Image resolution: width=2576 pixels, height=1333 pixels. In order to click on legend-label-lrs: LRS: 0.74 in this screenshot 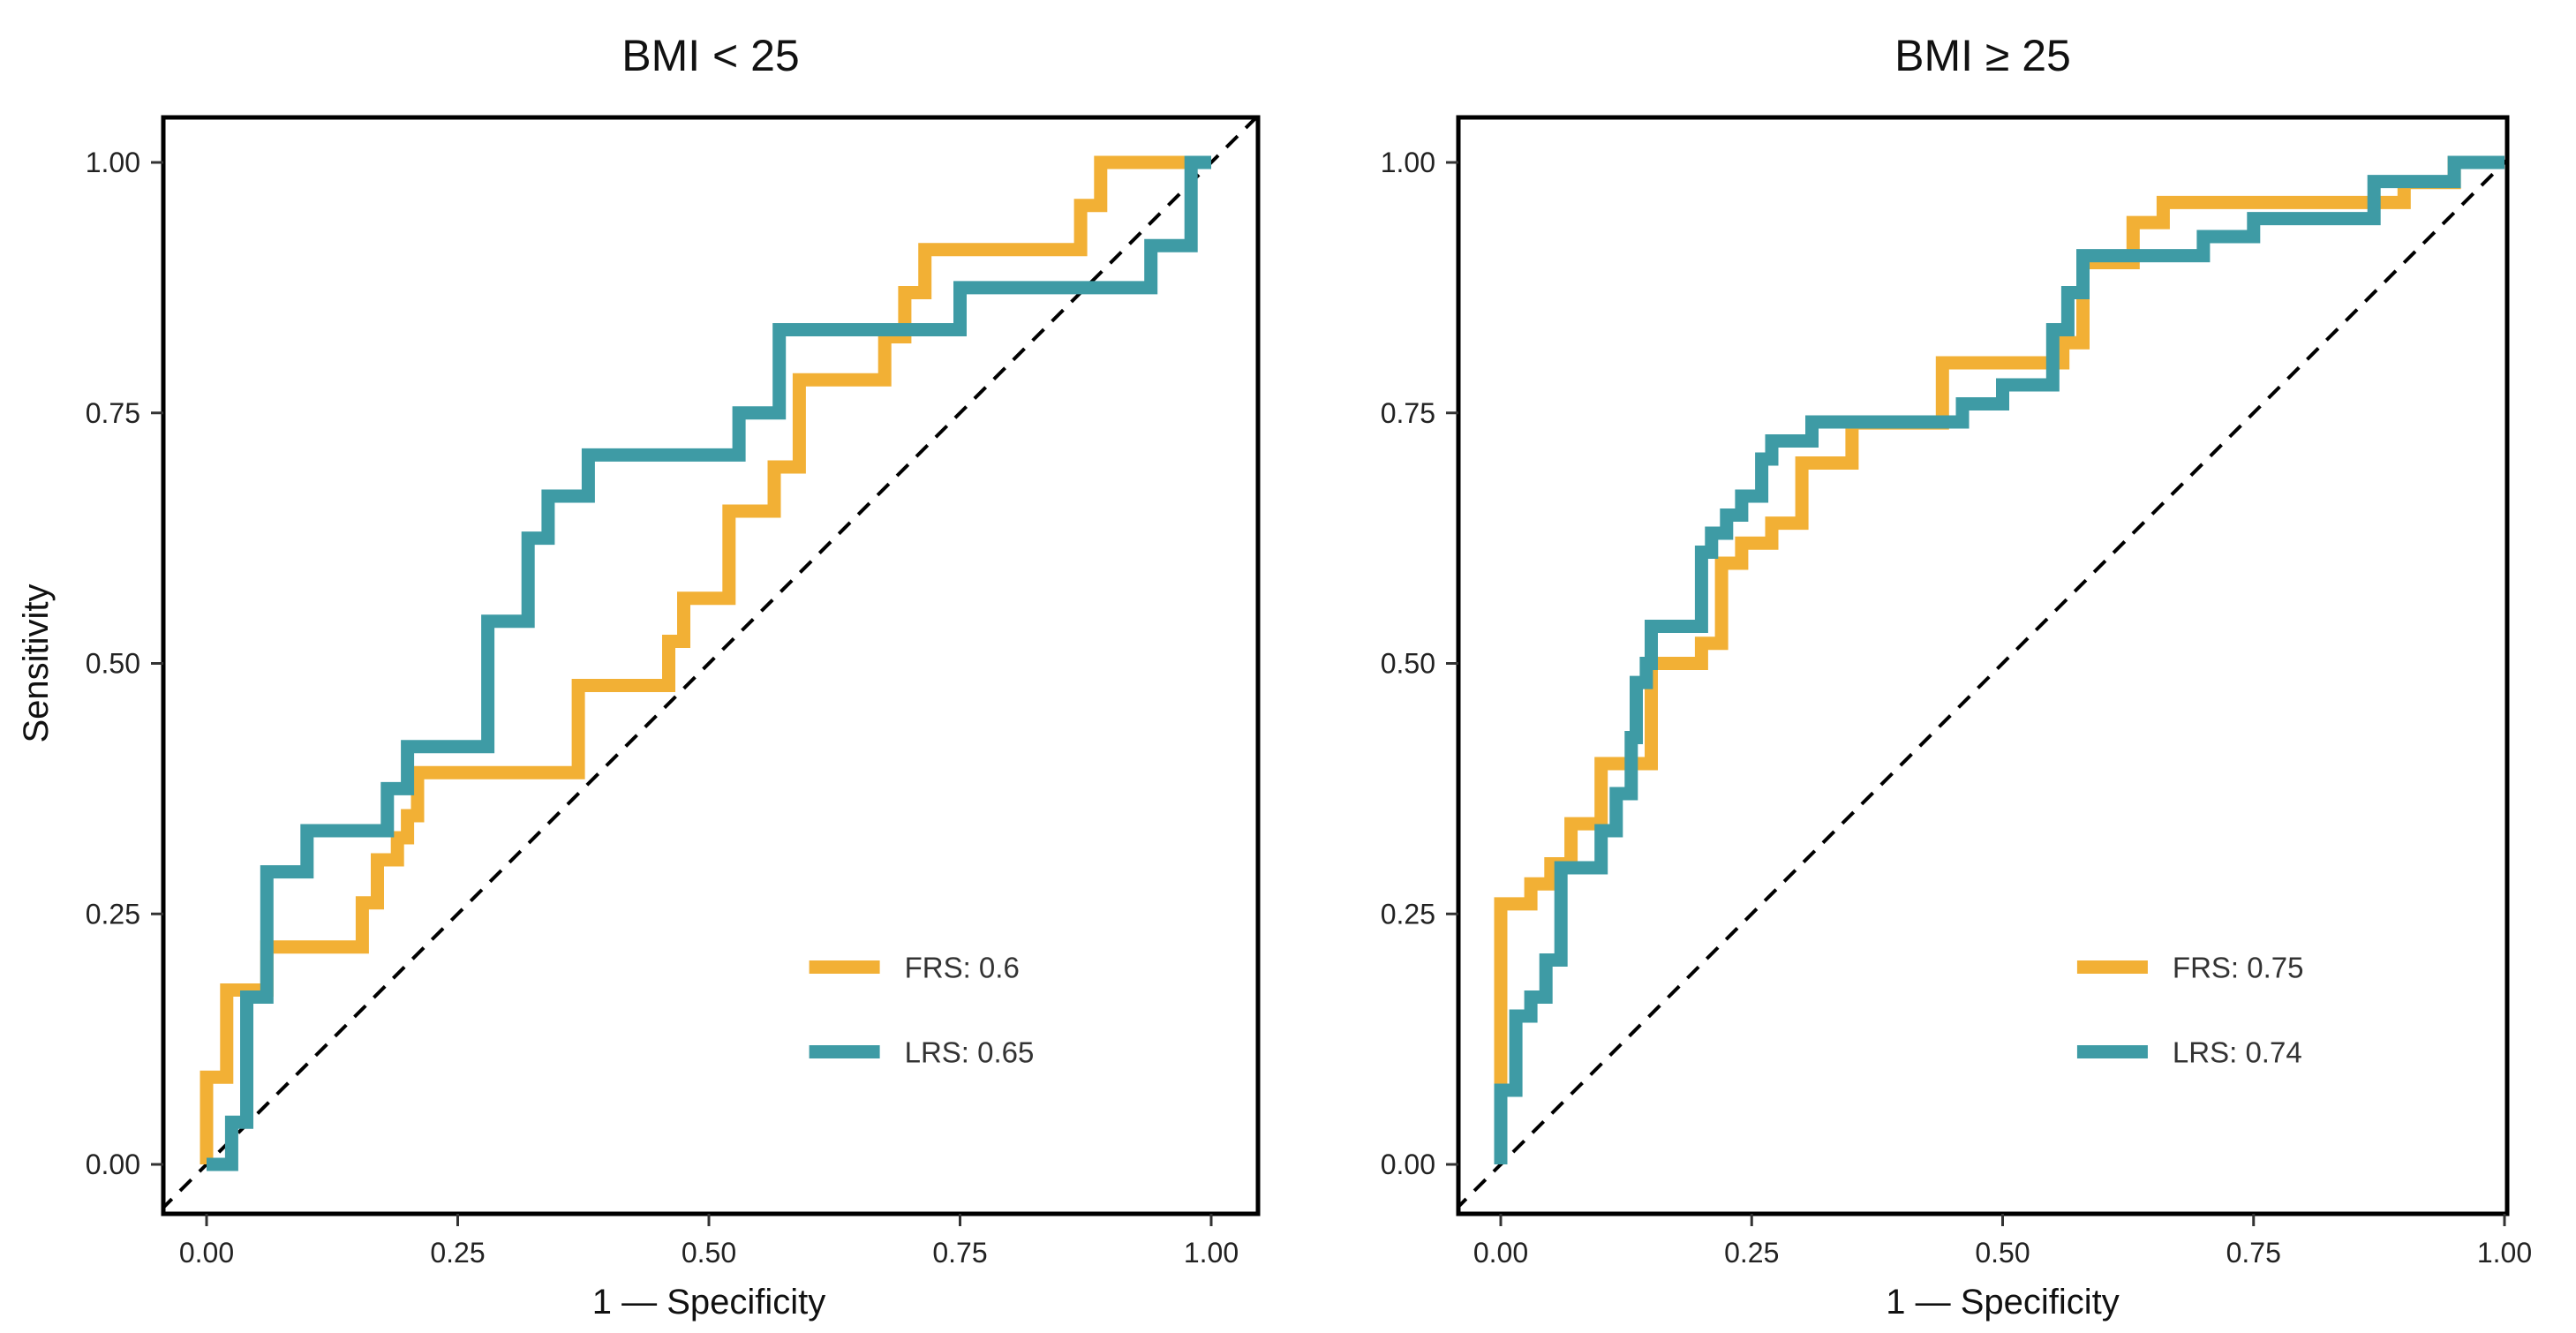, I will do `click(2238, 1052)`.